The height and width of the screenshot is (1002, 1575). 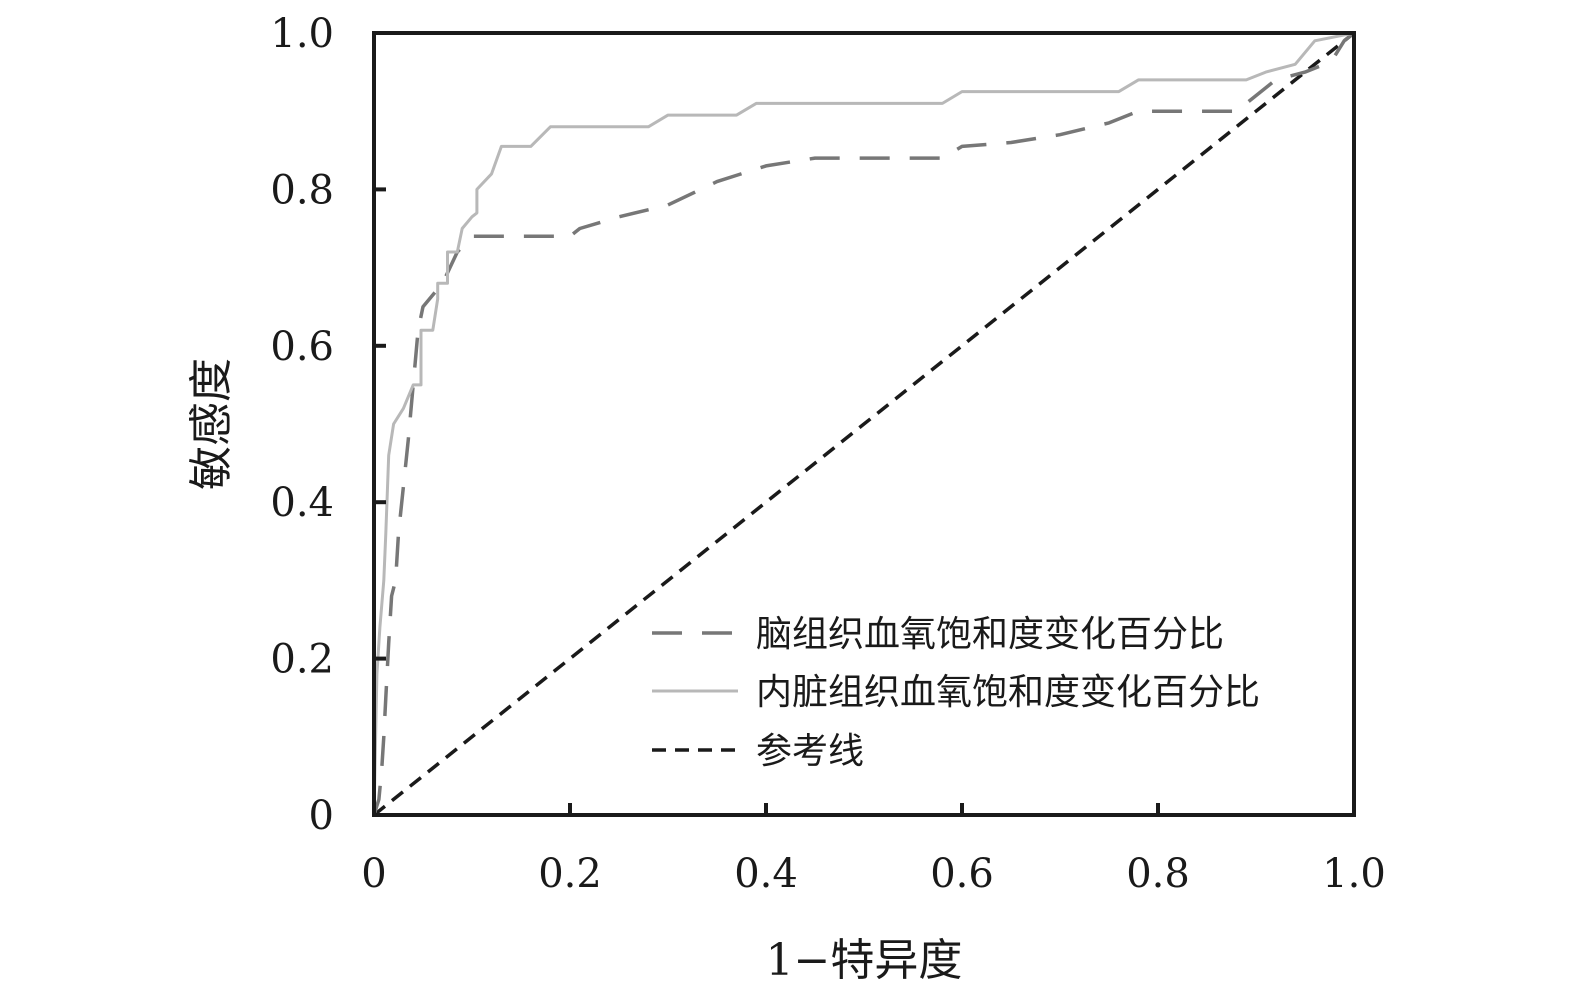 What do you see at coordinates (211, 424) in the screenshot?
I see `y-axis-title: 敏感度` at bounding box center [211, 424].